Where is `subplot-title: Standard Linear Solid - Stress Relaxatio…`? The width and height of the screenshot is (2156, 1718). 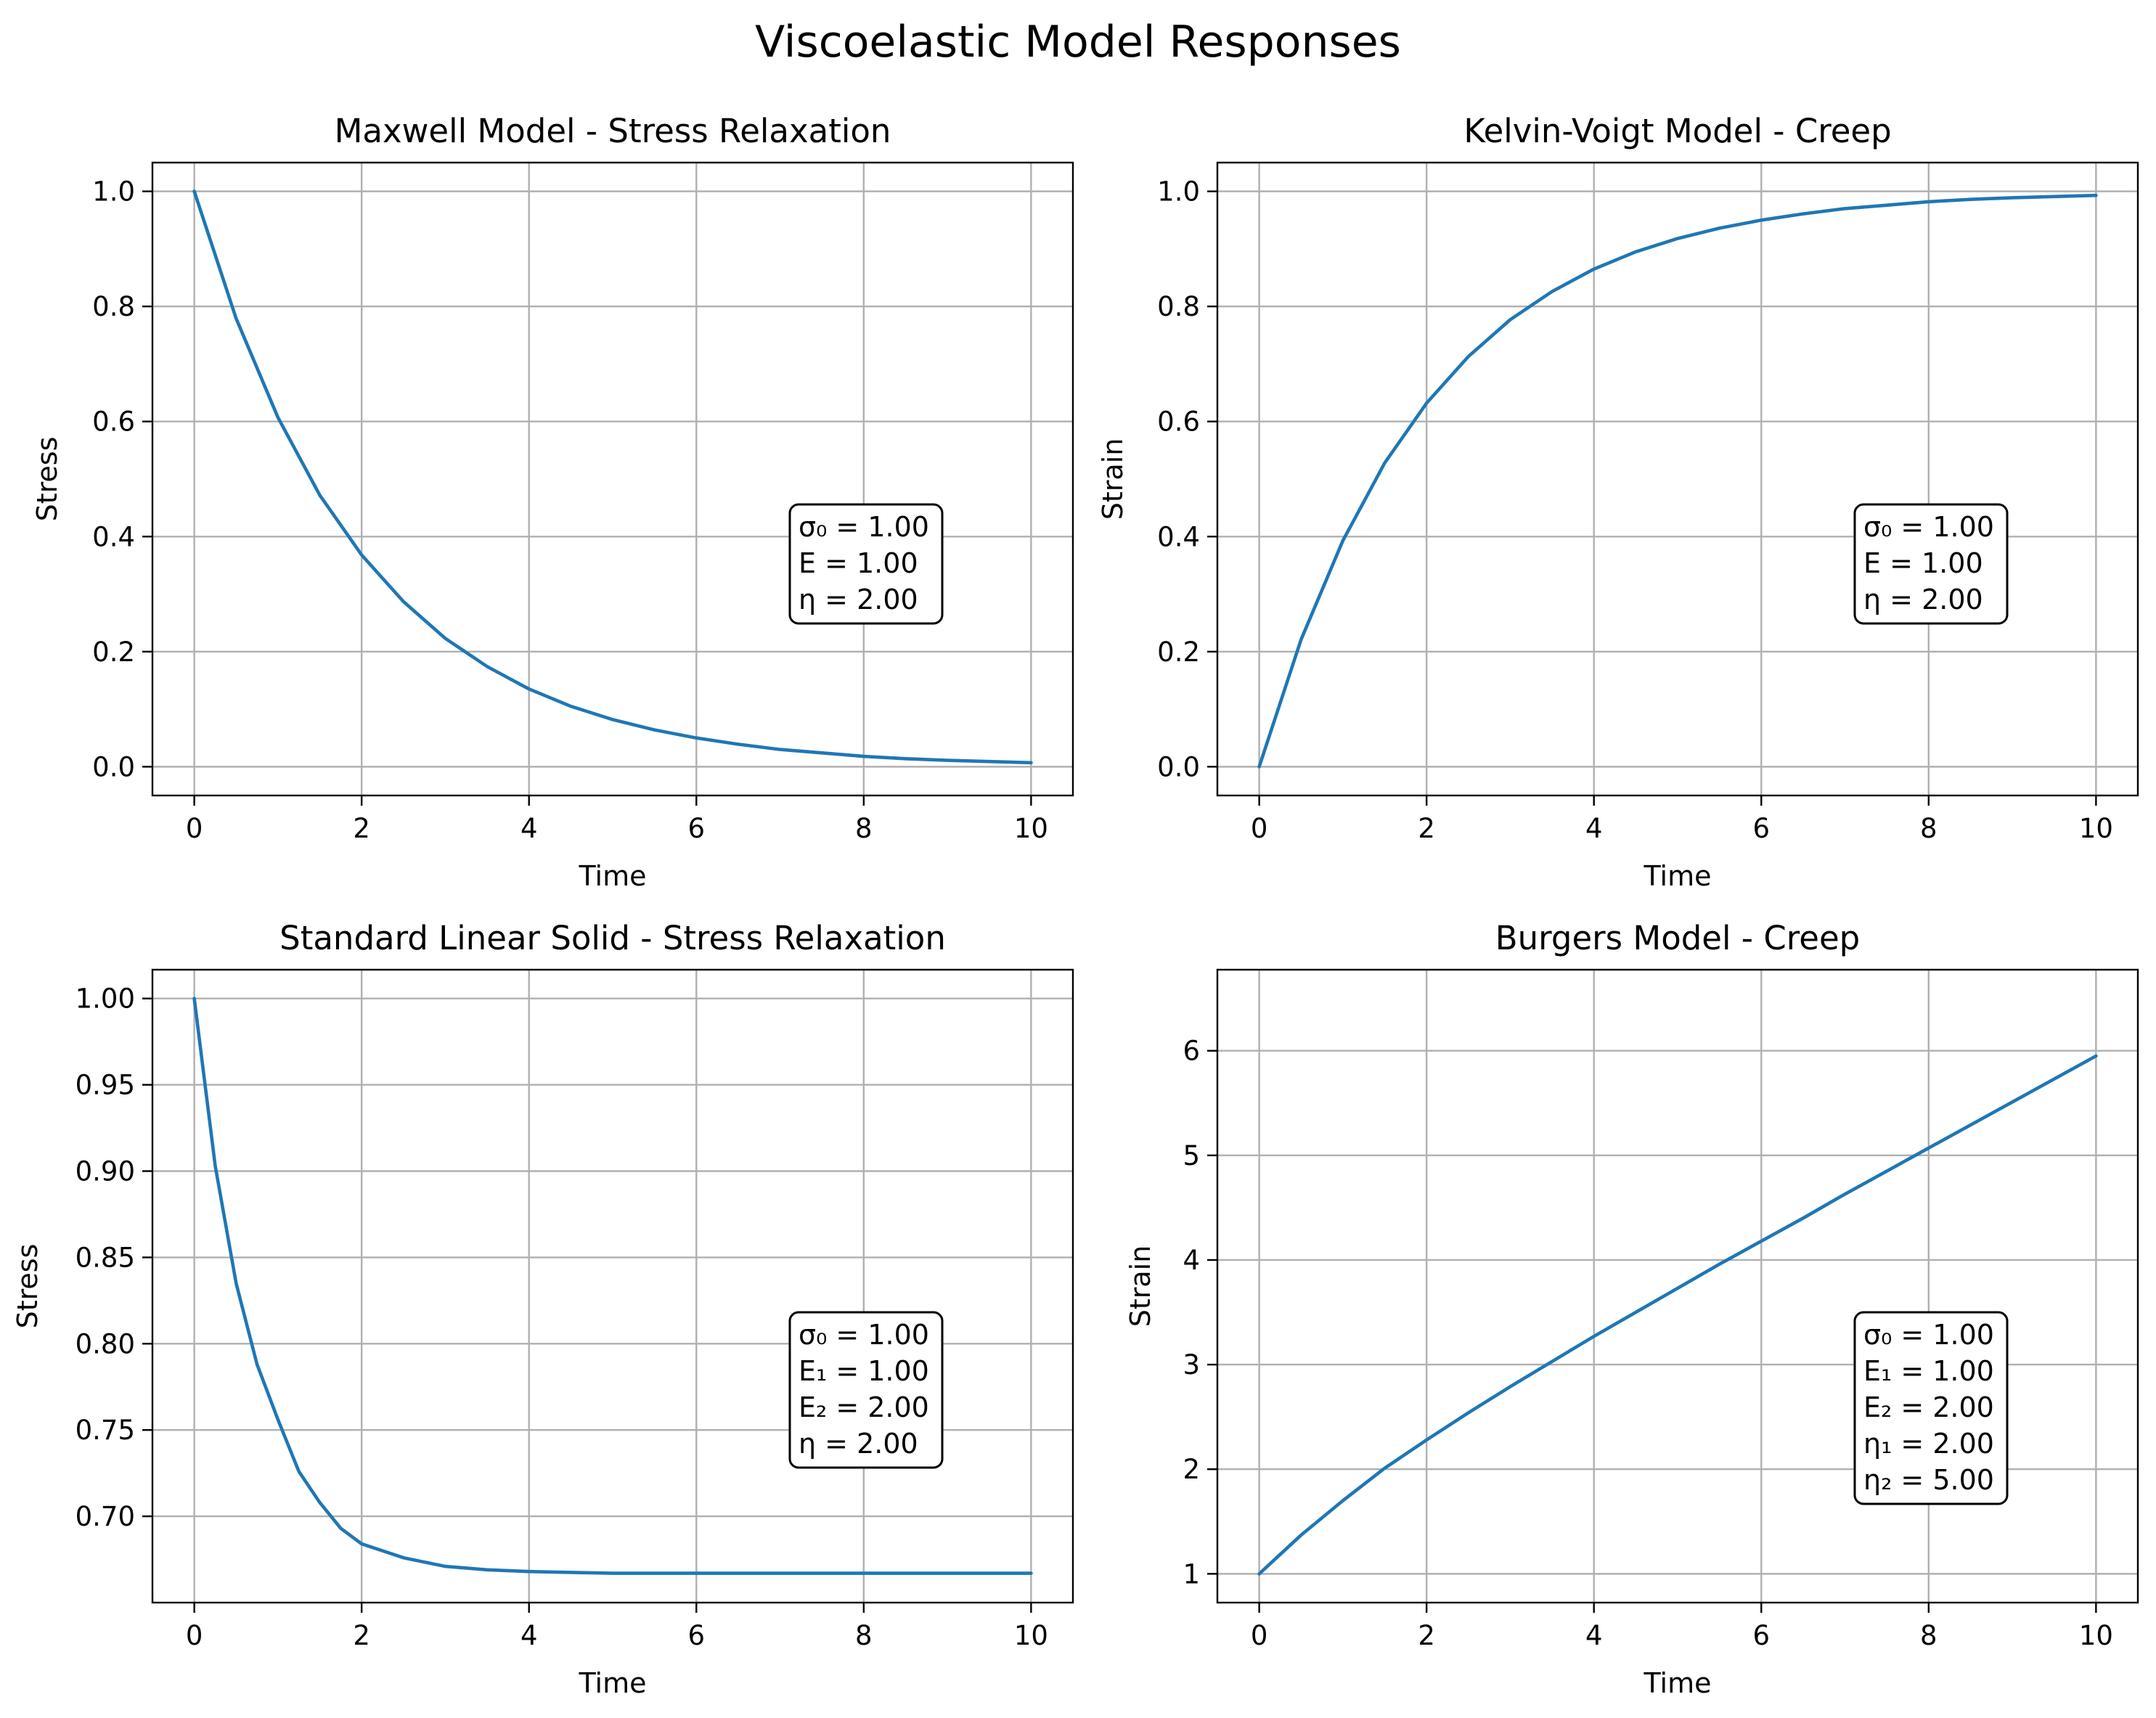 subplot-title: Standard Linear Solid - Stress Relaxatio… is located at coordinates (612, 938).